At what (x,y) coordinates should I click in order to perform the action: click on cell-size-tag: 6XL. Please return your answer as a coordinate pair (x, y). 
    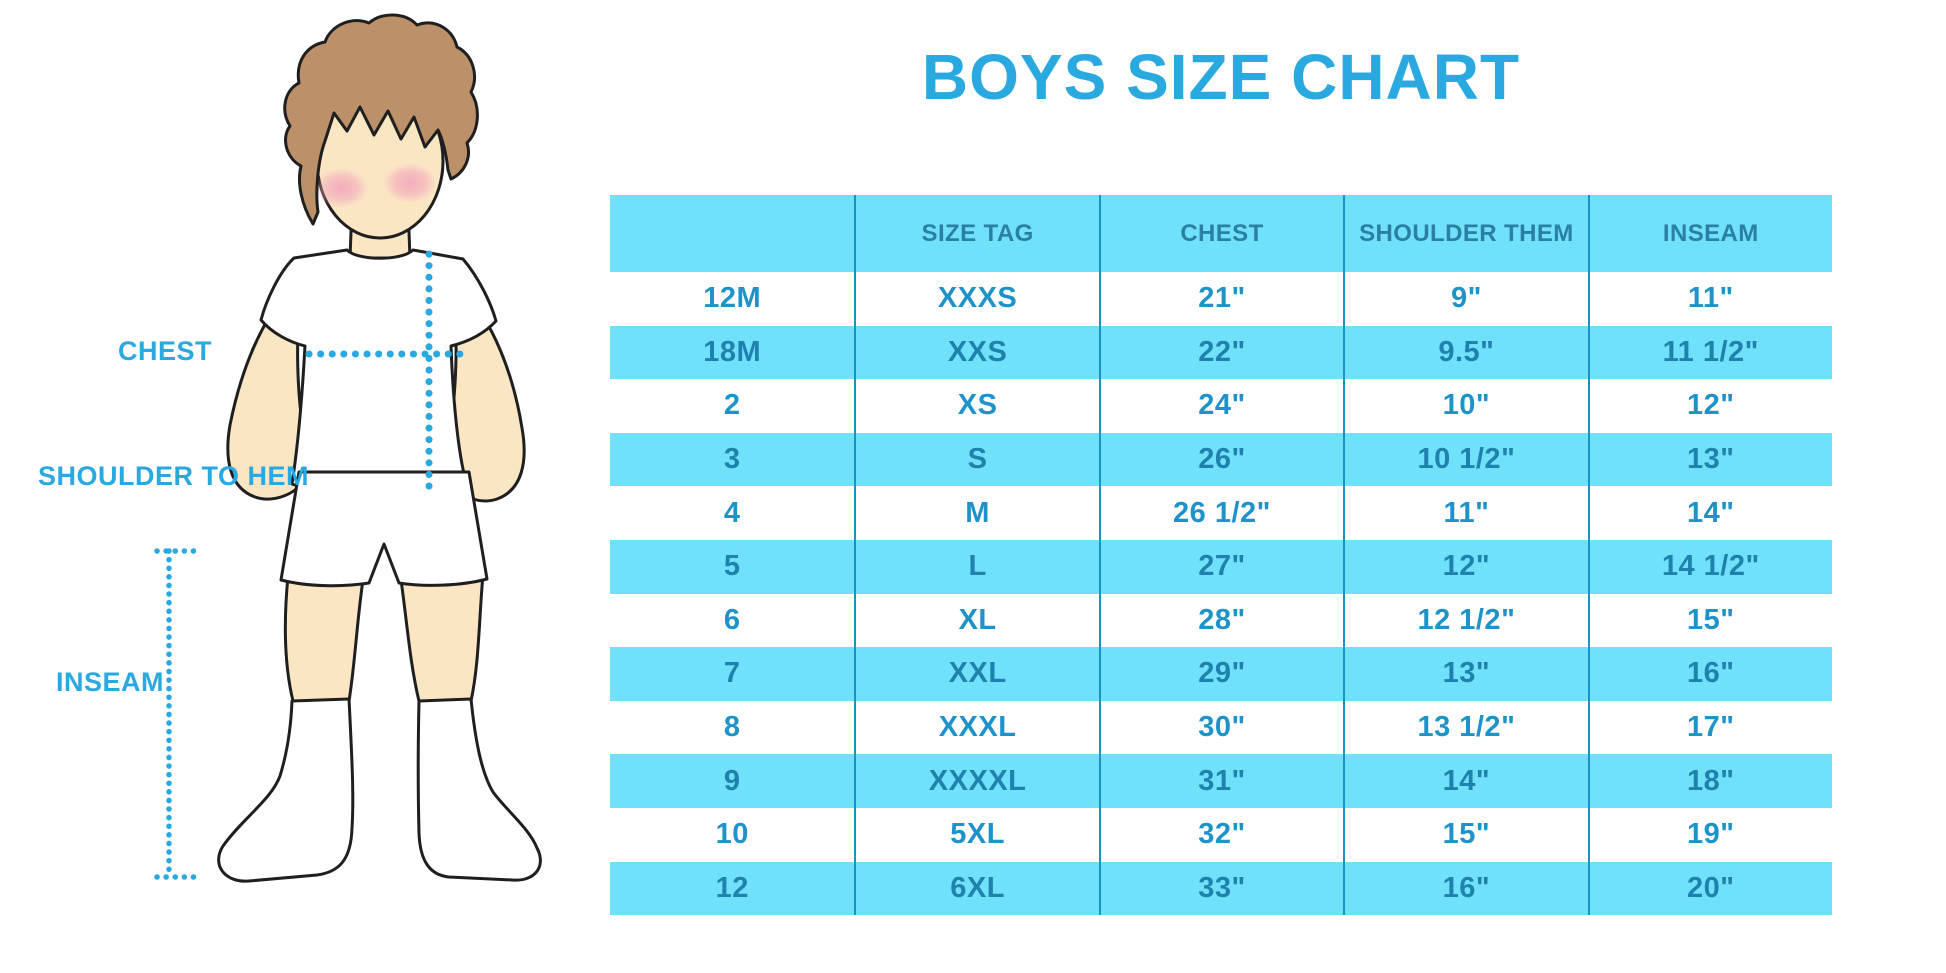
    Looking at the image, I should click on (976, 888).